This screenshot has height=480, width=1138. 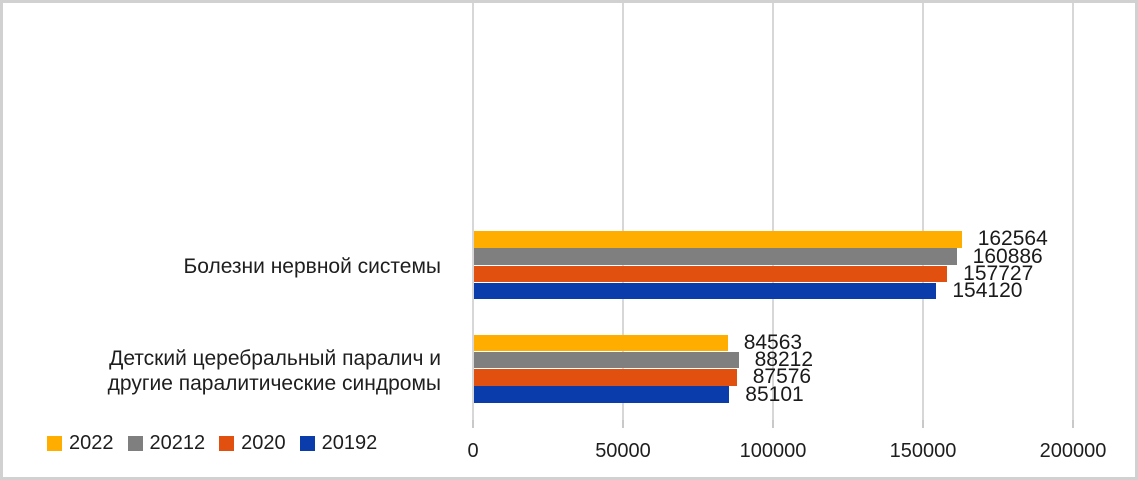 I want to click on bar-2020-category1, so click(x=605, y=377).